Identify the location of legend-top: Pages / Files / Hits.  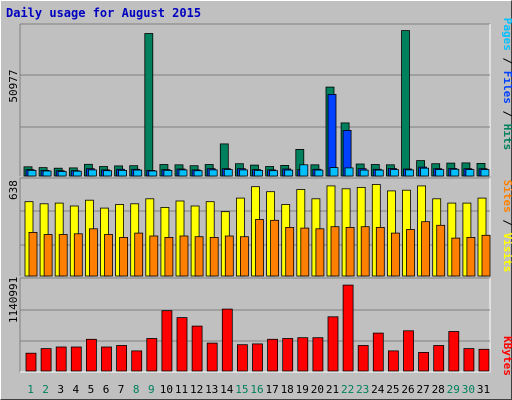
(506, 84).